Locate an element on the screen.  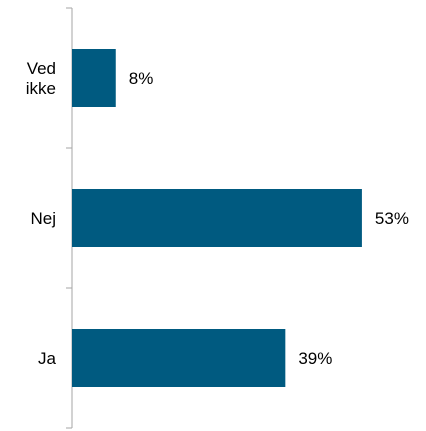
category-tick-label-line: Ja is located at coordinates (47, 358).